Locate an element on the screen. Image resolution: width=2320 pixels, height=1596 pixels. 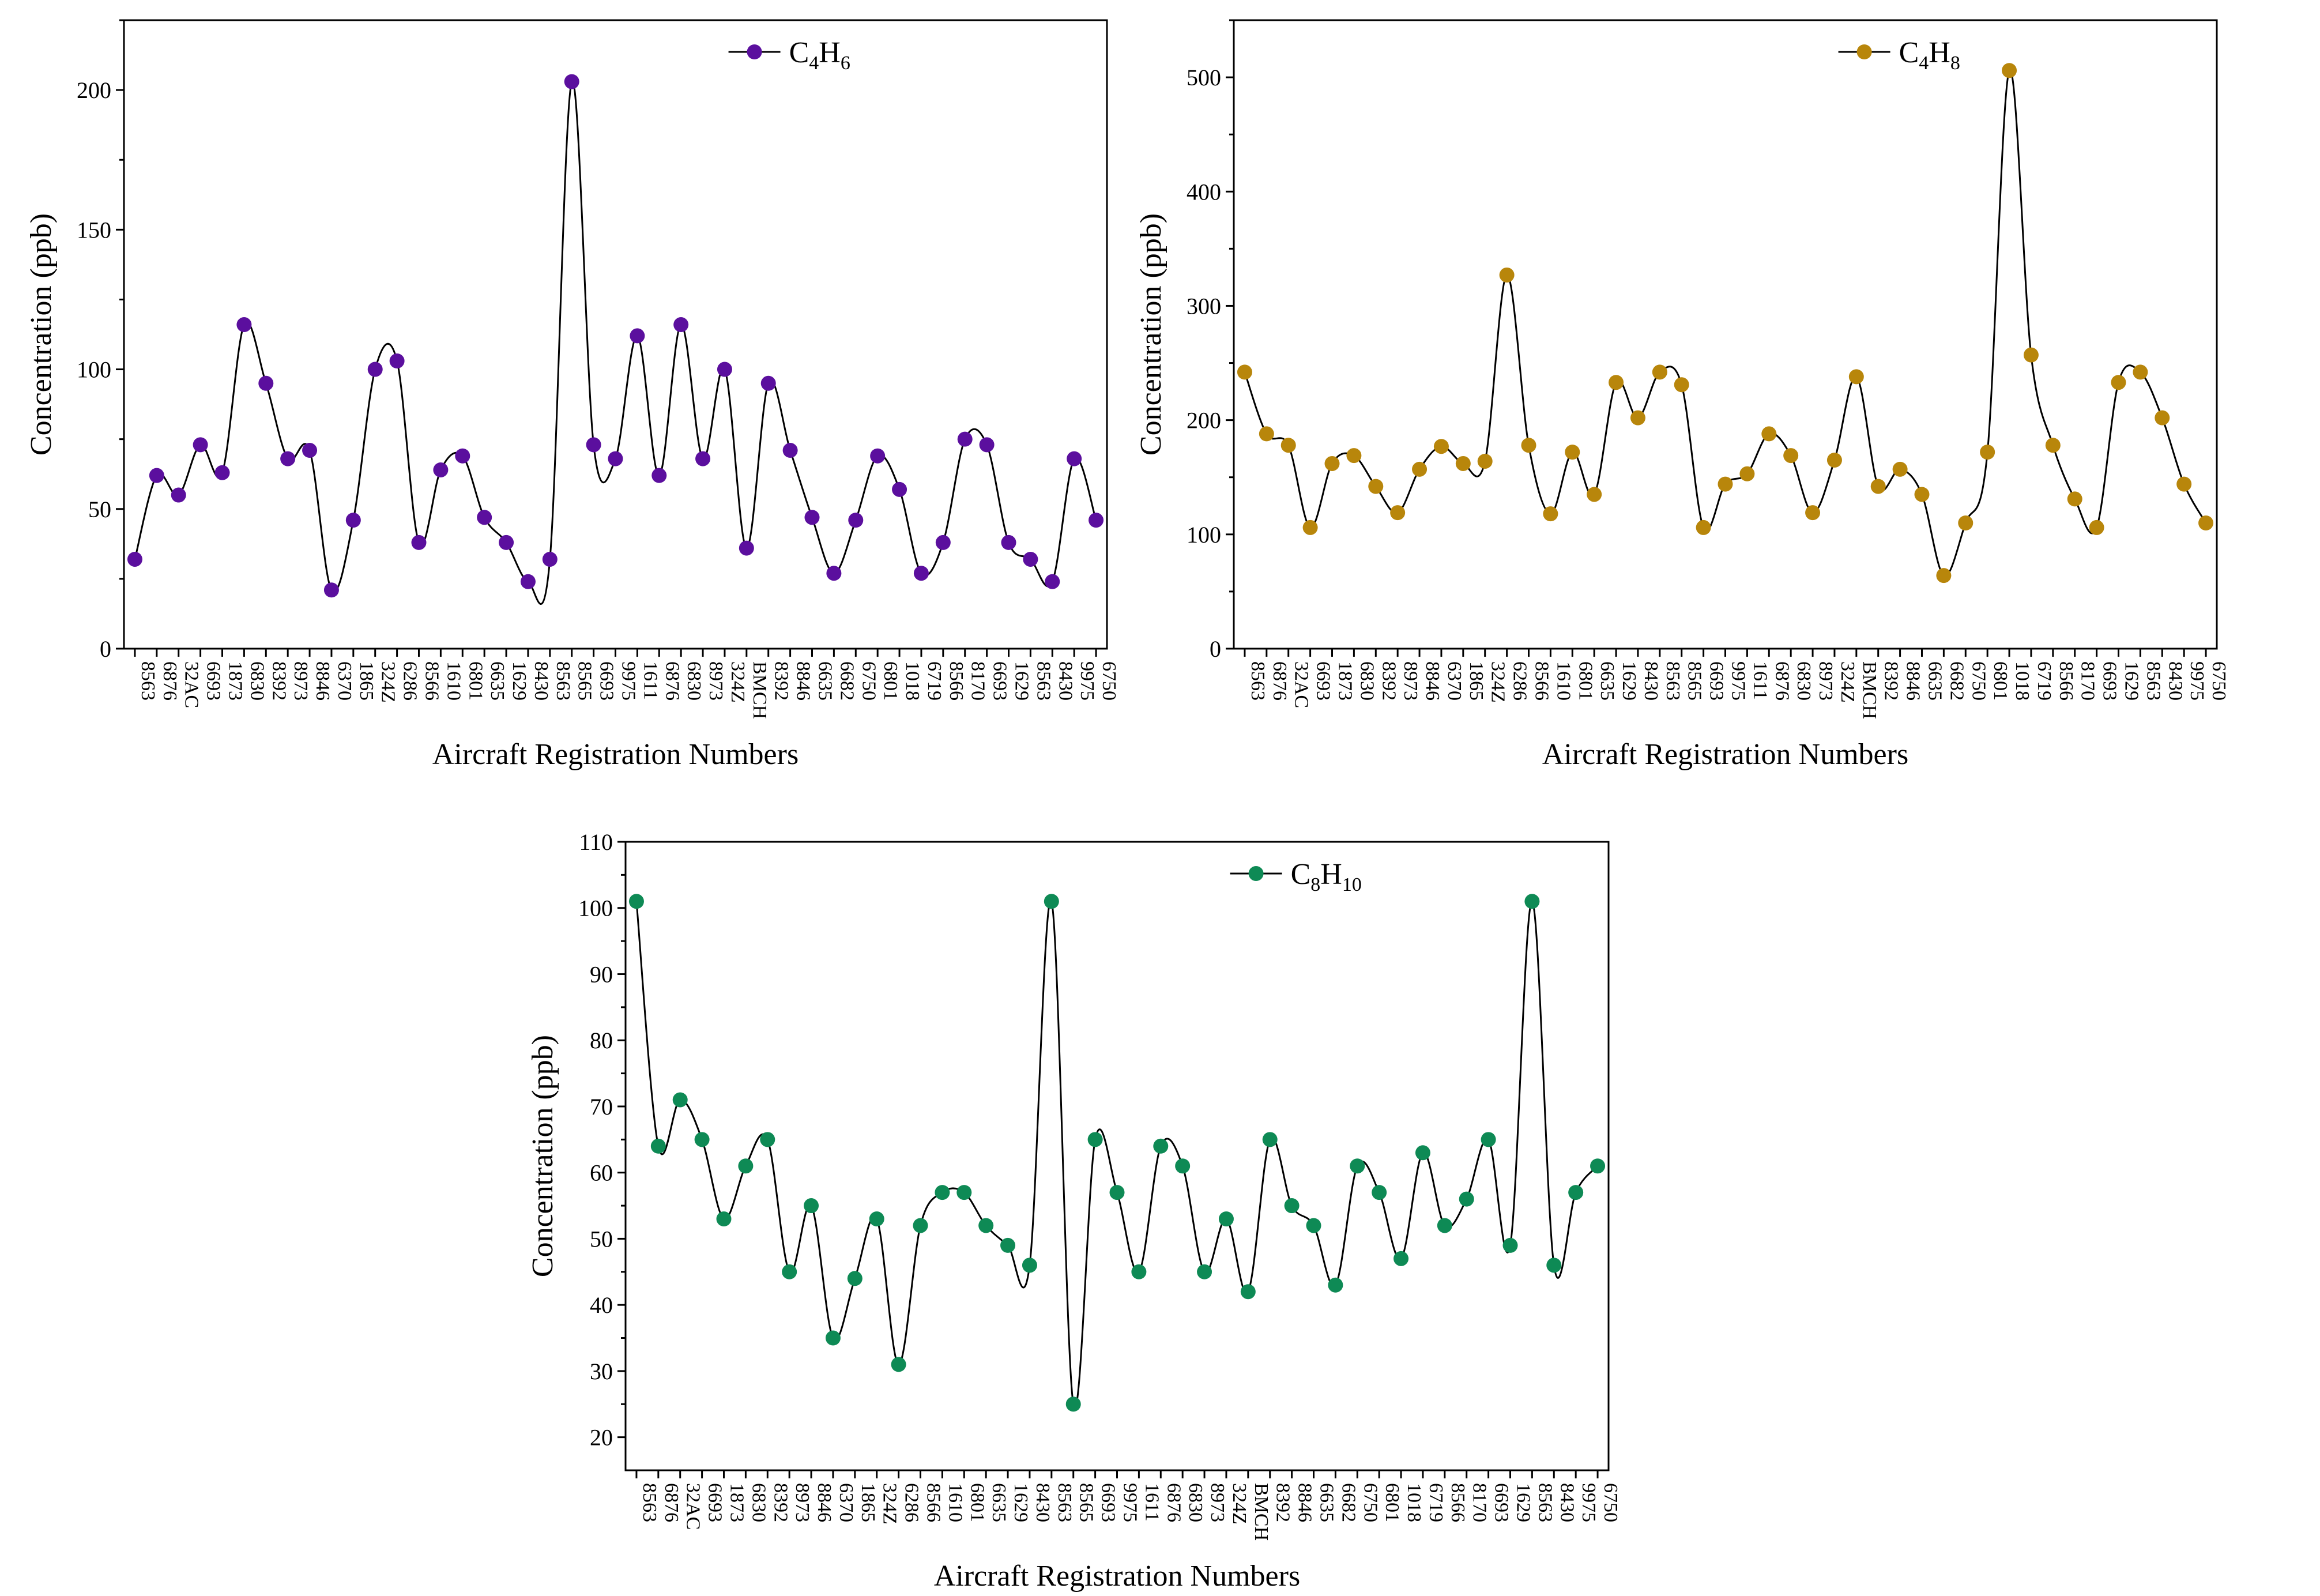
y-tick-label: 0 is located at coordinates (1215, 649).